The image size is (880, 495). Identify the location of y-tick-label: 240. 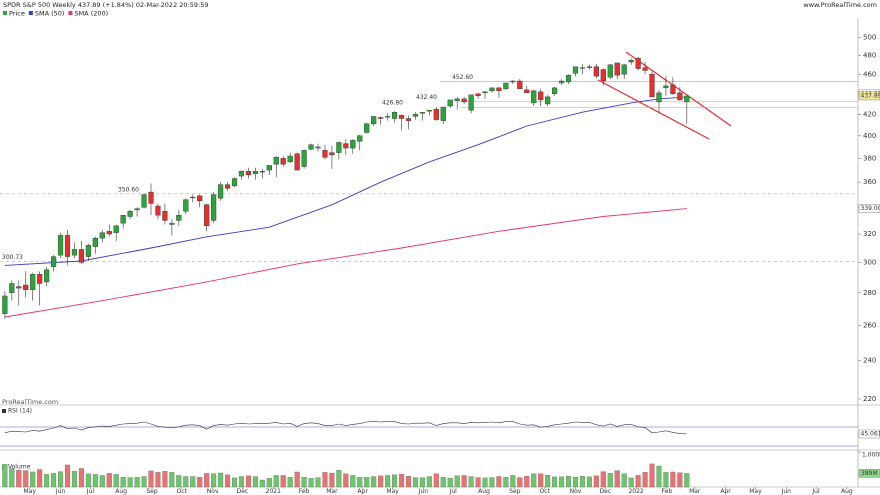
(869, 361).